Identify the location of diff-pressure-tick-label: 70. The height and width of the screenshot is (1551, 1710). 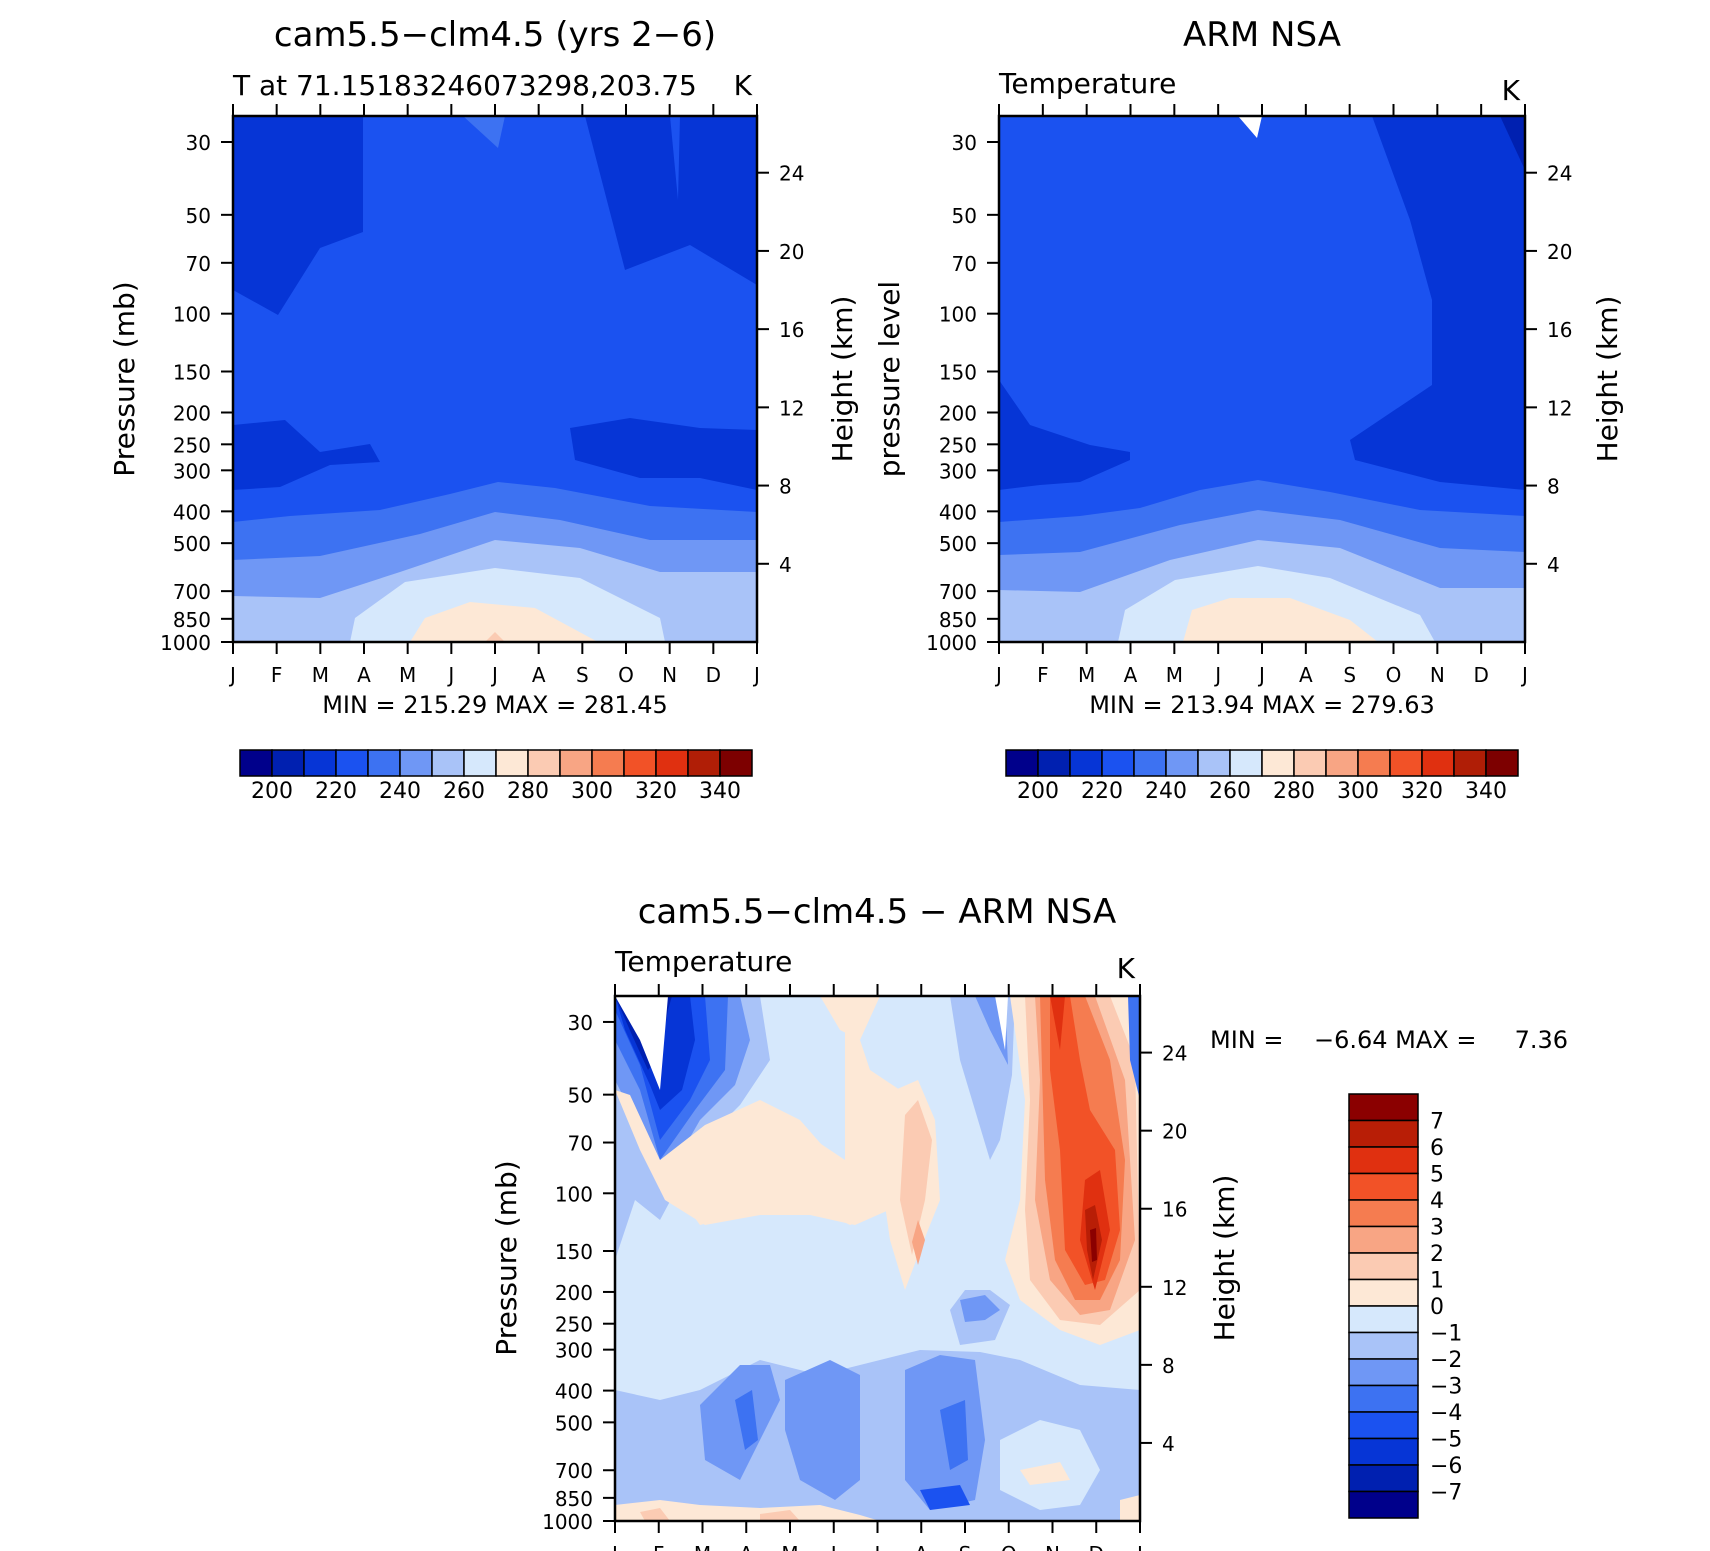
(580, 1144).